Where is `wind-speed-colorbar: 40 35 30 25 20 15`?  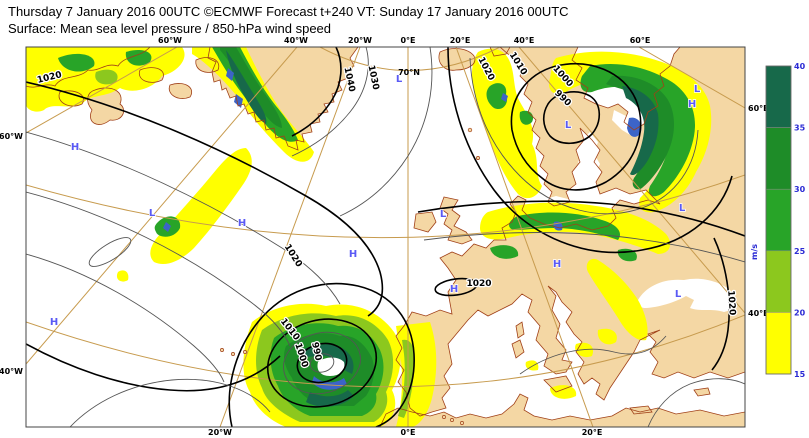 wind-speed-colorbar: 40 35 30 25 20 15 is located at coordinates (785, 220).